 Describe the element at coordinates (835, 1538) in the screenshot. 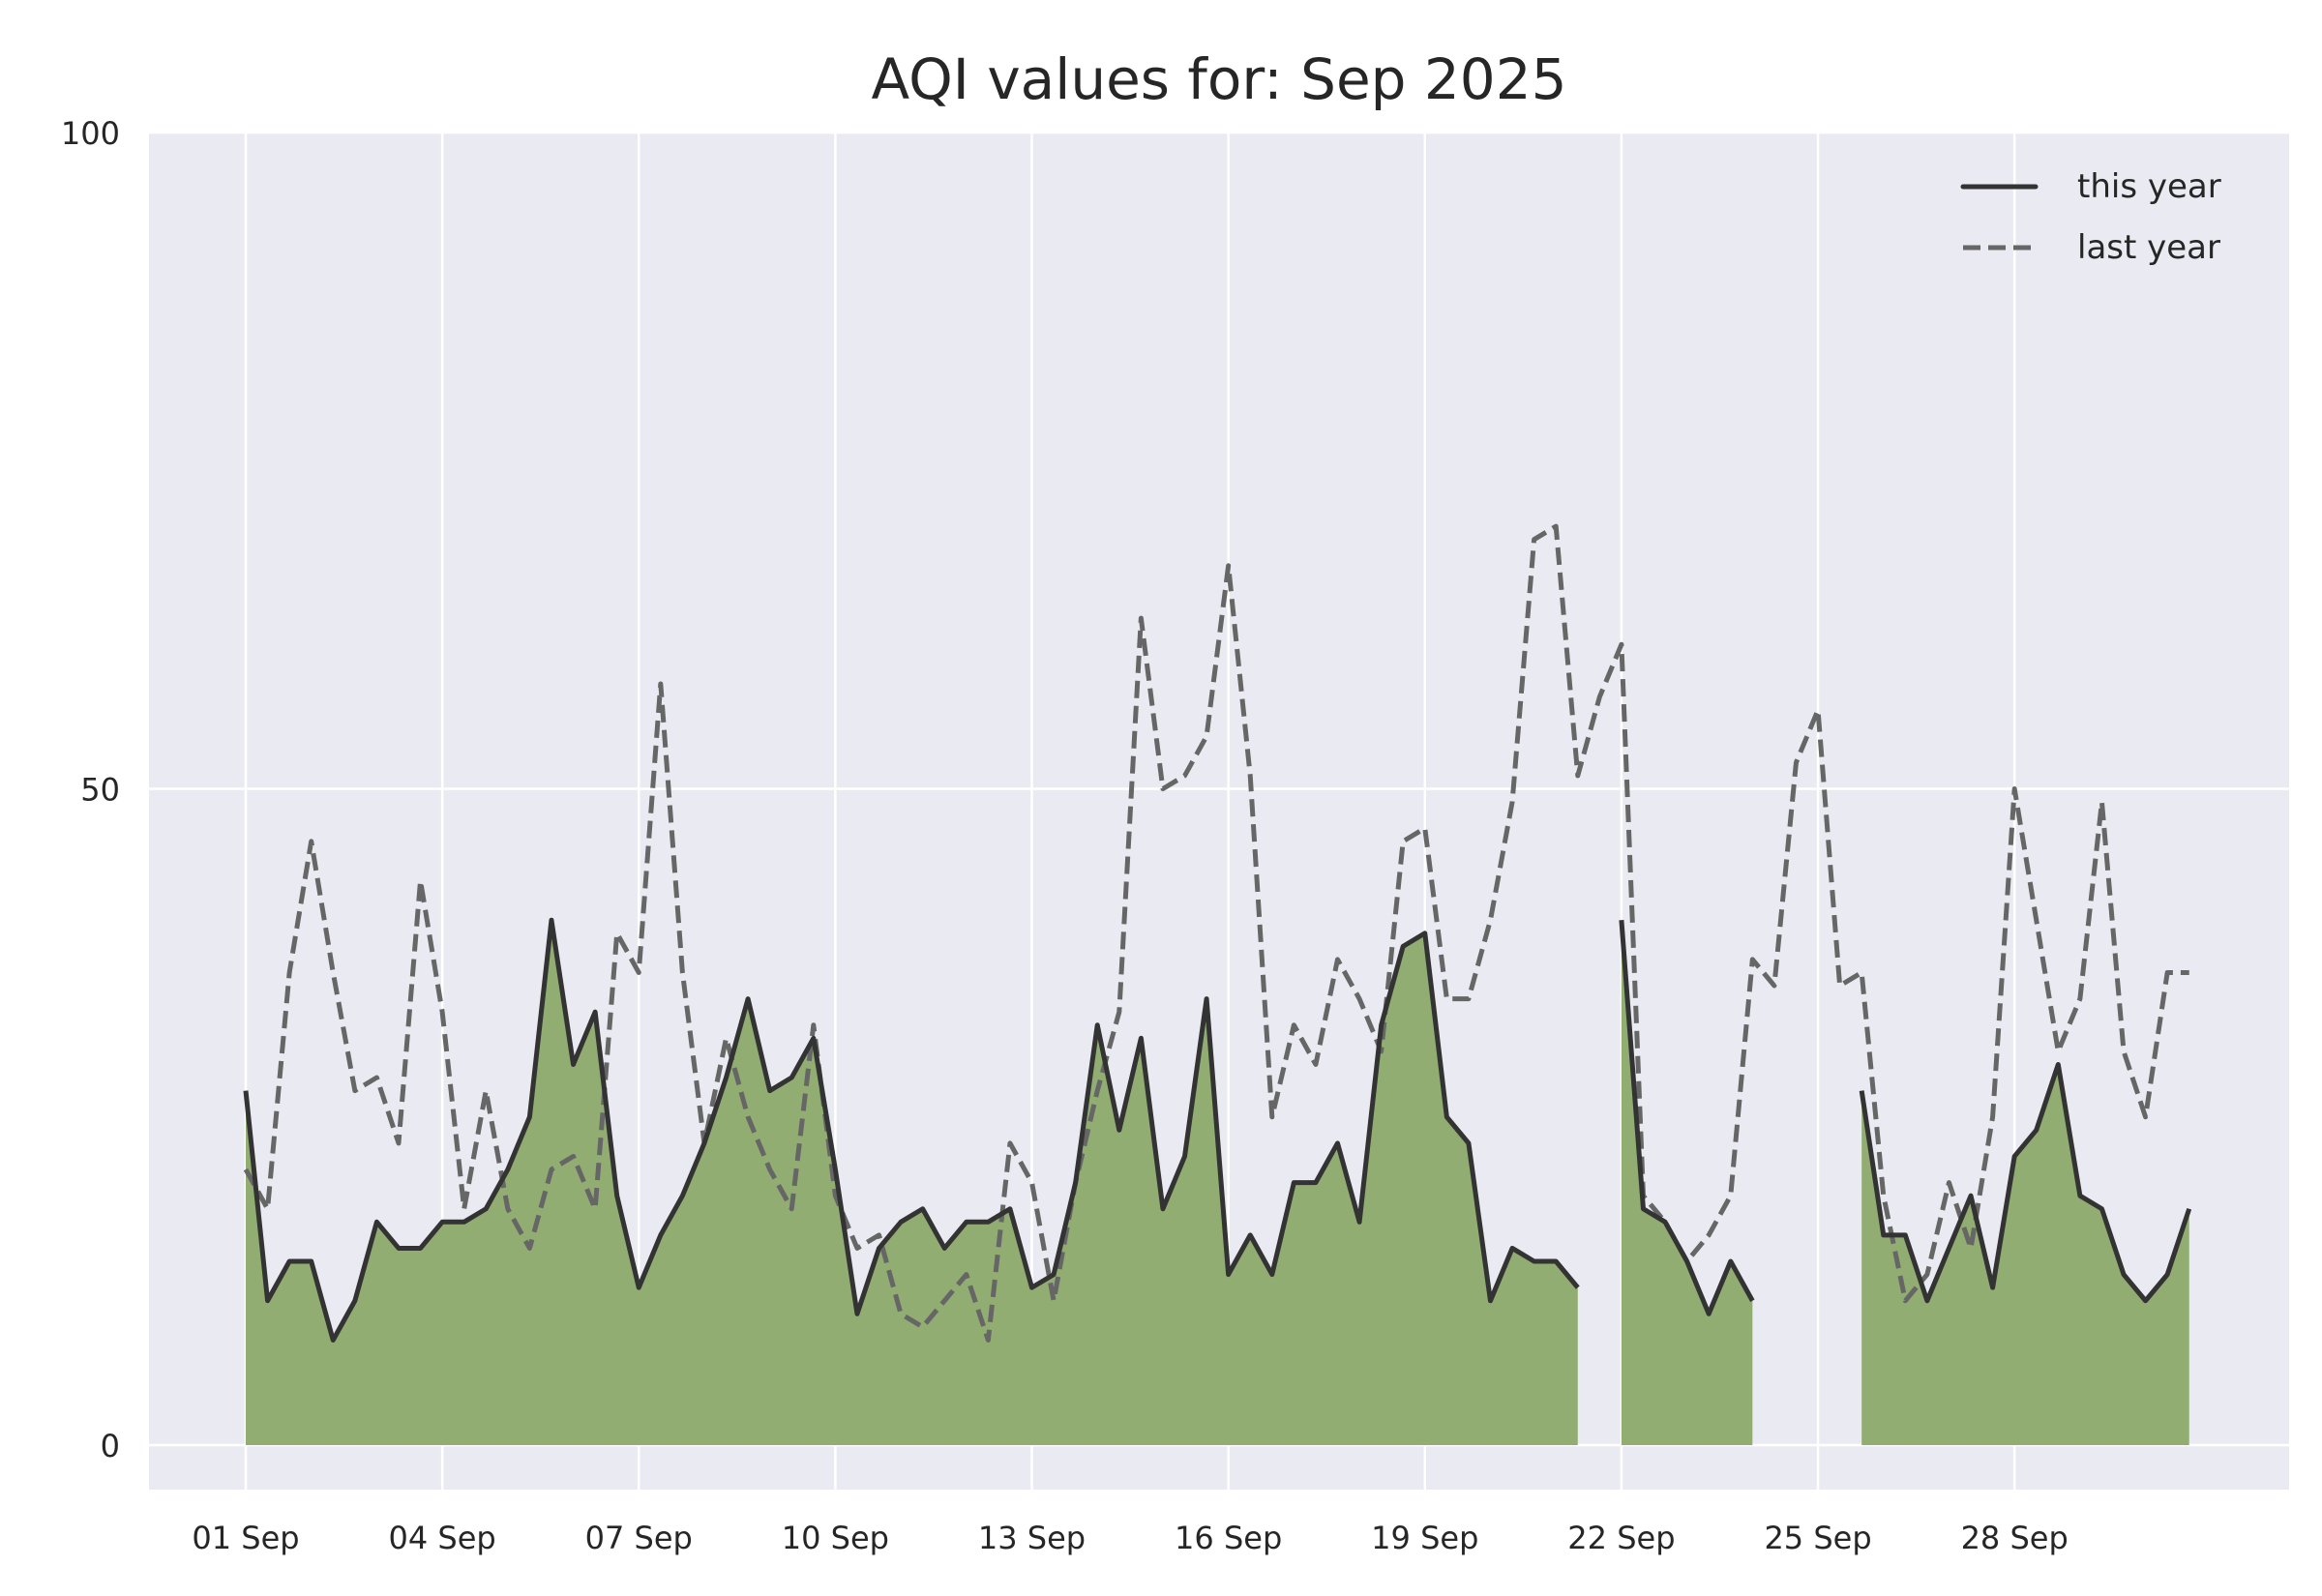

I see `x-tick-label: 10 Sep` at that location.